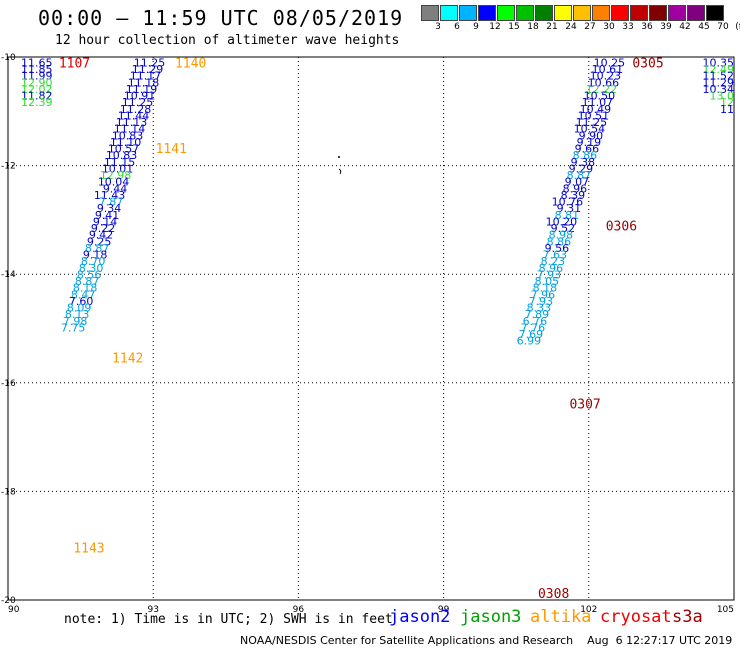  Describe the element at coordinates (598, 102) in the screenshot. I see `wave-height-value: 11.07` at that location.